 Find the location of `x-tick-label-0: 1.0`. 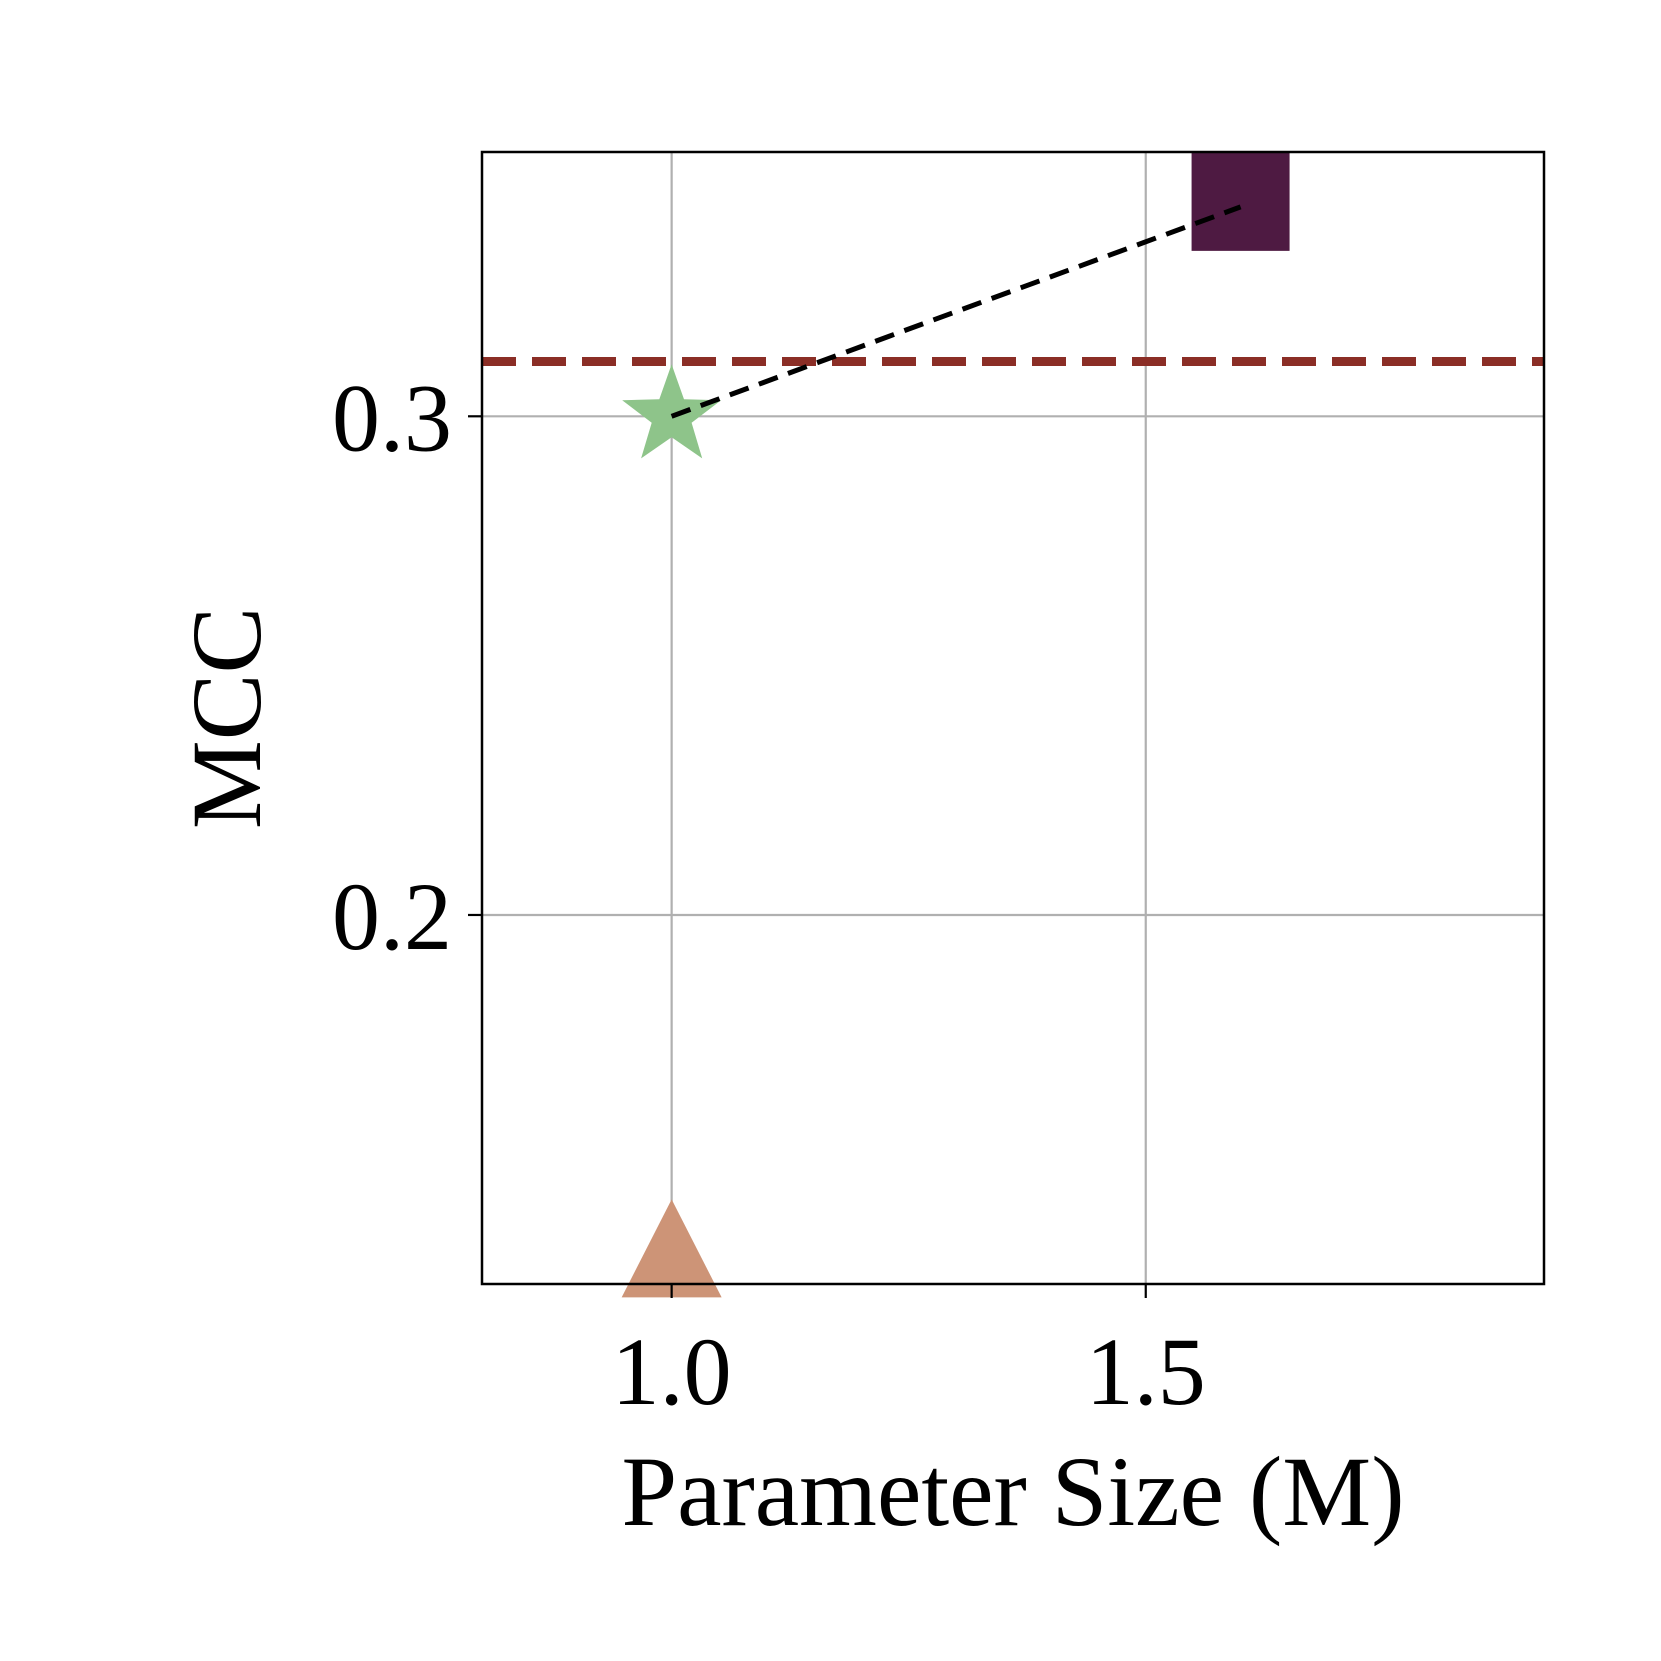

x-tick-label-0: 1.0 is located at coordinates (672, 1371).